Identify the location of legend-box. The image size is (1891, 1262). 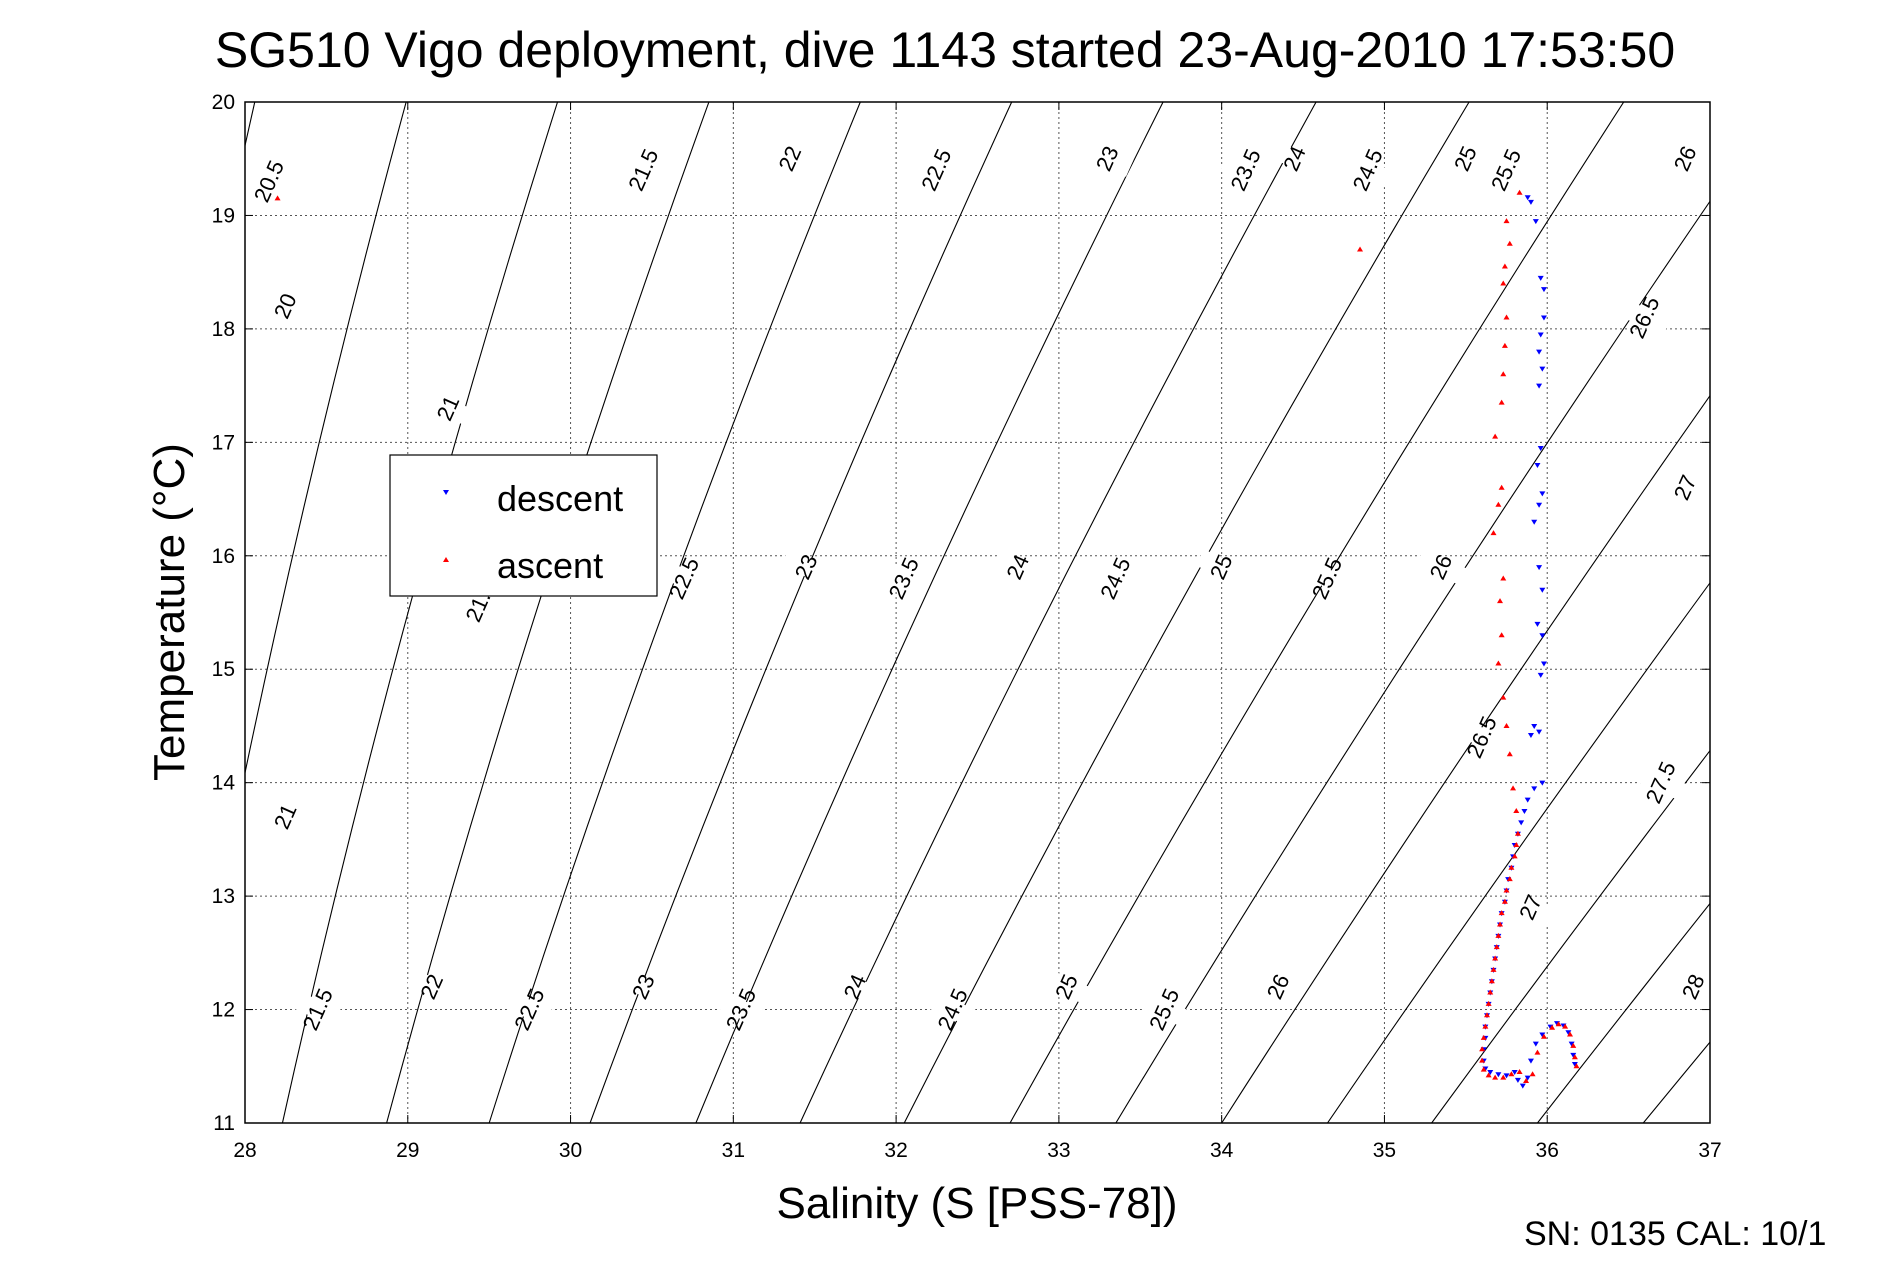
(523, 525).